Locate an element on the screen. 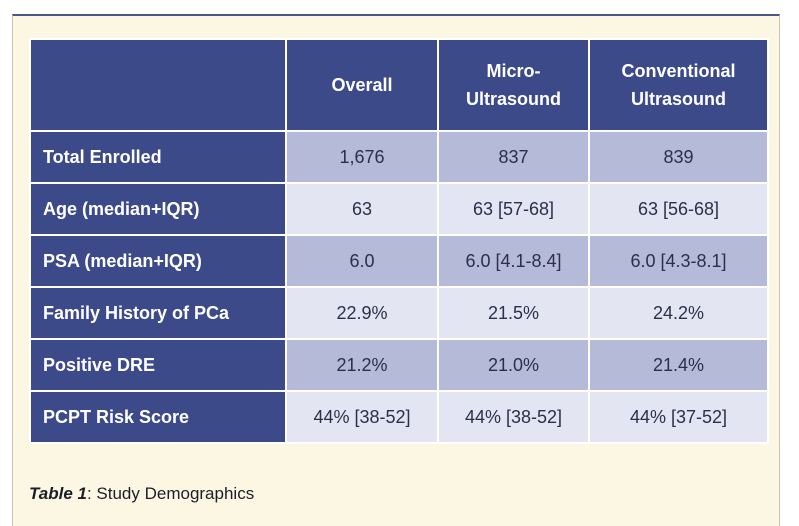 The image size is (799, 526). table-cell: 24.2% is located at coordinates (678, 313).